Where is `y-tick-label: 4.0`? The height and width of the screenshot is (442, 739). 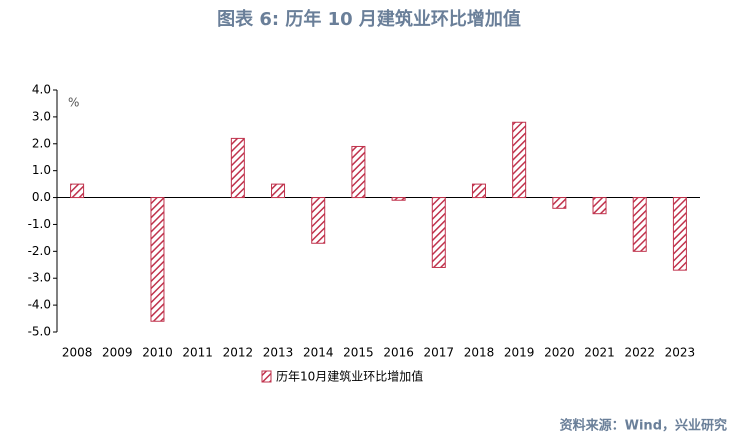
y-tick-label: 4.0 is located at coordinates (41, 90).